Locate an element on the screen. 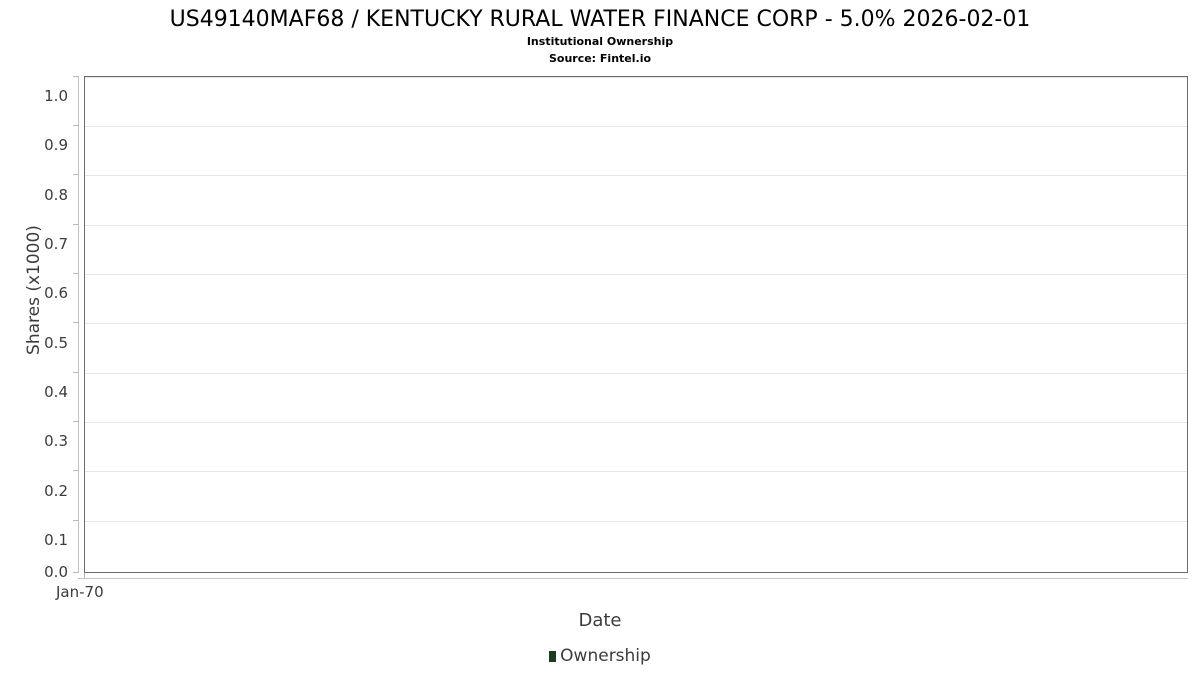 This screenshot has width=1200, height=675. legend-item-ownership: Ownership is located at coordinates (600, 656).